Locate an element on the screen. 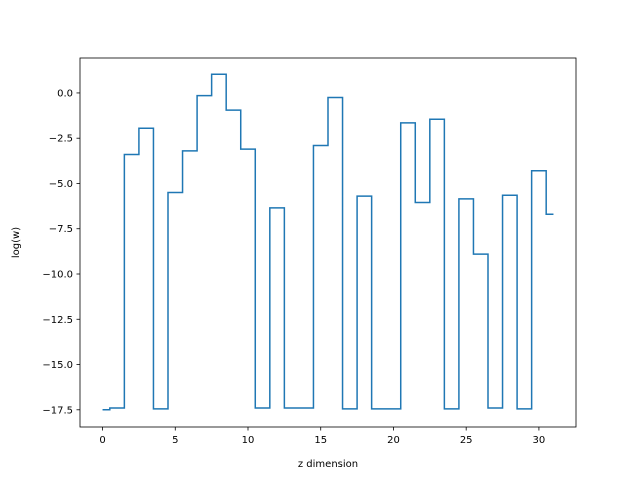 This screenshot has height=480, width=640. y-tick-label: −5.0 is located at coordinates (61, 184).